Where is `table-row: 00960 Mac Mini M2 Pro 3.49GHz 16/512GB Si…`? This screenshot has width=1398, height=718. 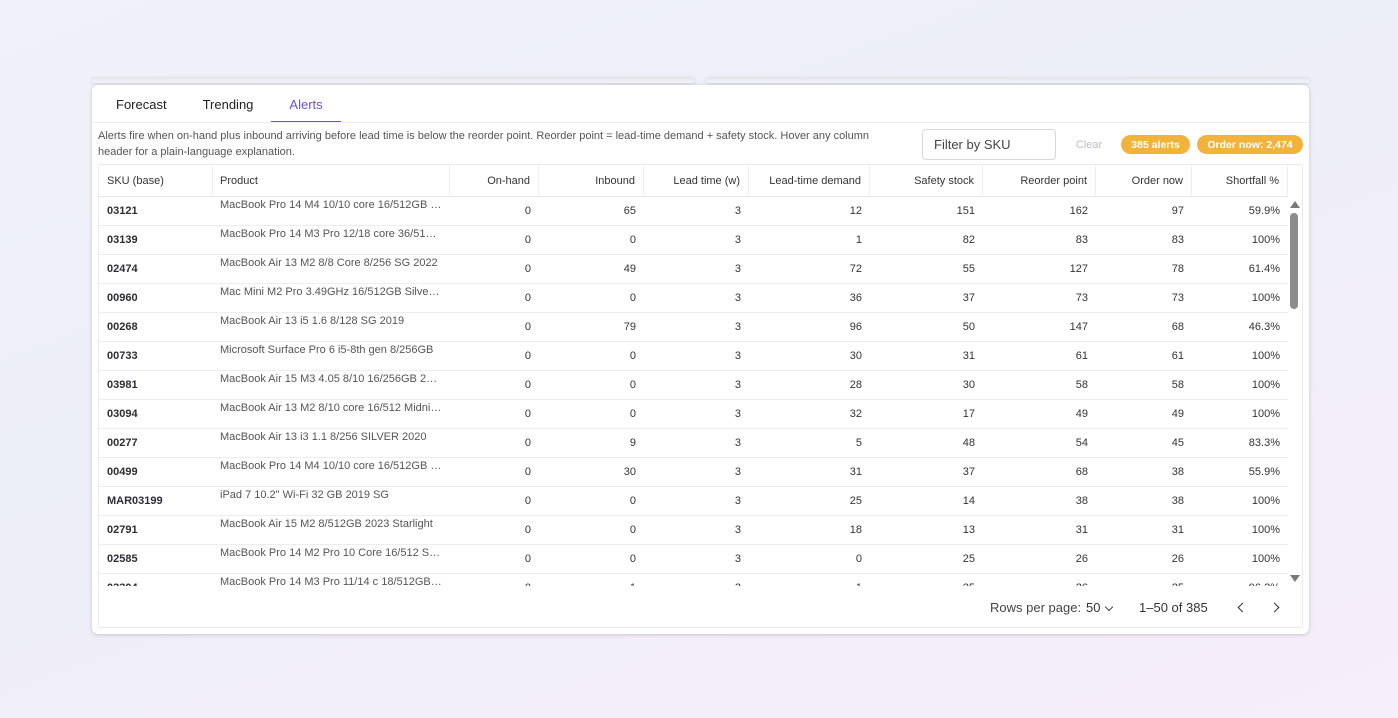 table-row: 00960 Mac Mini M2 Pro 3.49GHz 16/512GB Si… is located at coordinates (693, 298).